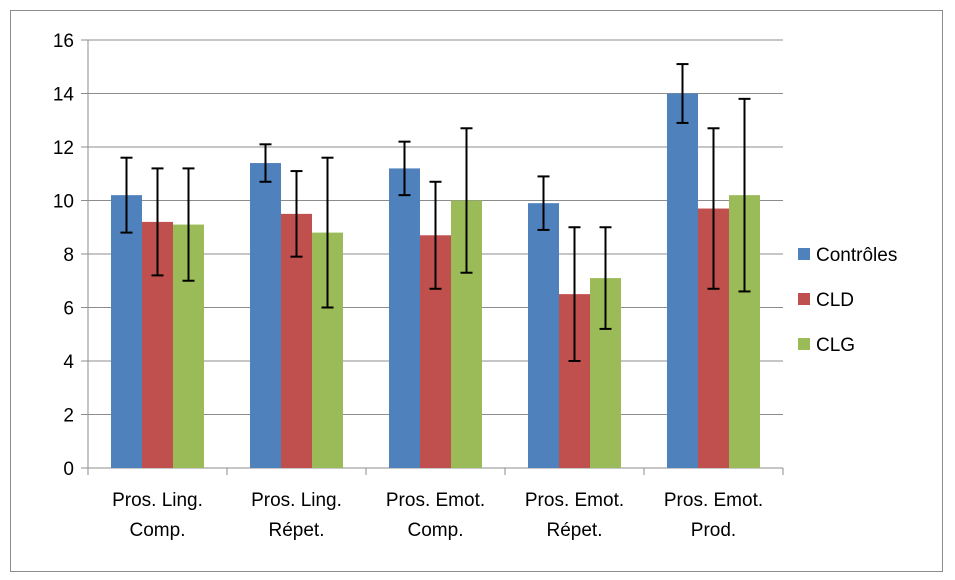 The width and height of the screenshot is (955, 580). I want to click on y-tick-label: 8, so click(68, 255).